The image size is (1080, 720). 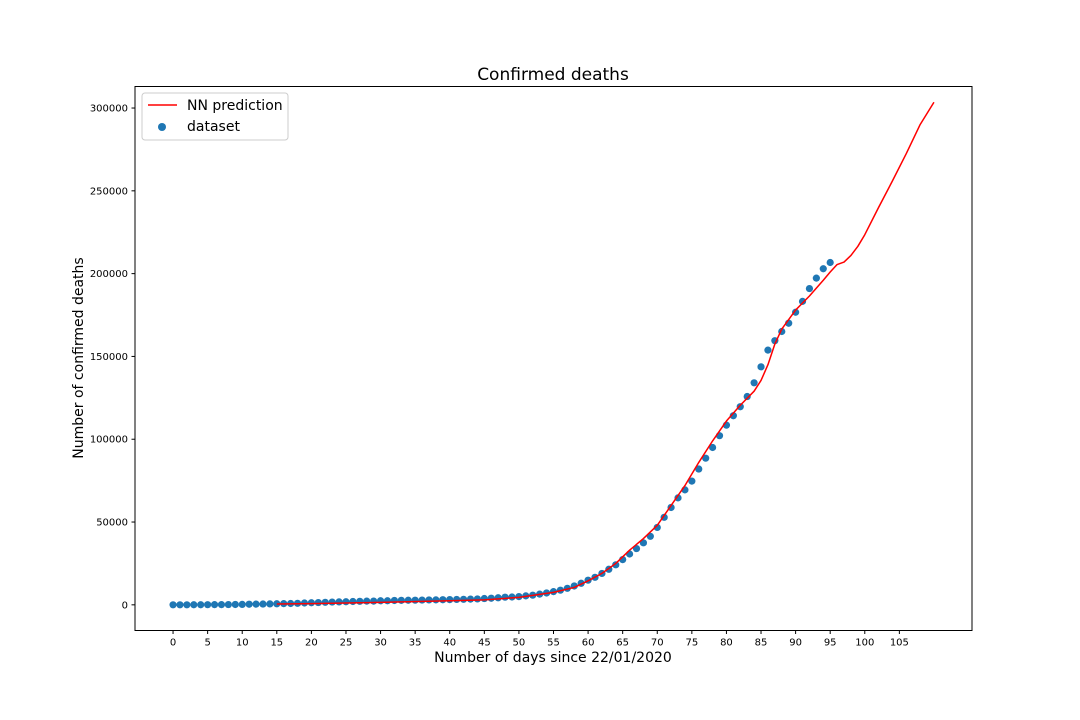 I want to click on y-axis-title: Number of confirmed deaths, so click(x=79, y=357).